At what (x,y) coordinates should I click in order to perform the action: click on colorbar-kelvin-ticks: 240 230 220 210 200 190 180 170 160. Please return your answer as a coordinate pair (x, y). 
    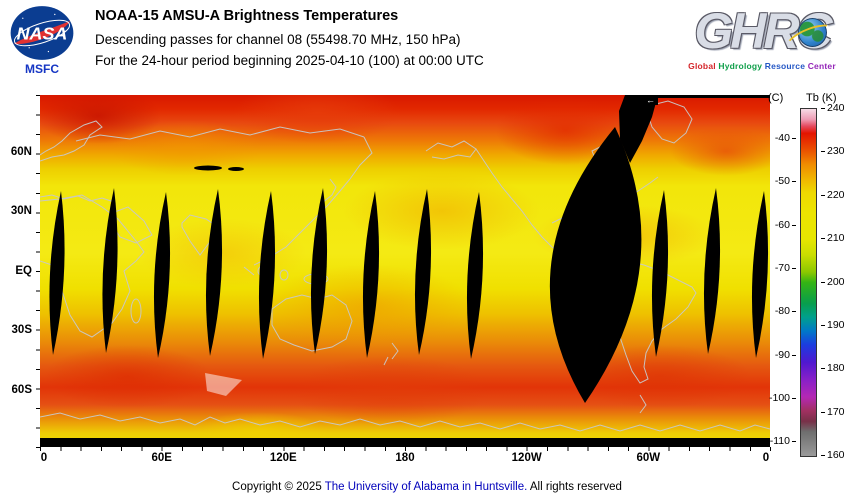
    Looking at the image, I should click on (836, 281).